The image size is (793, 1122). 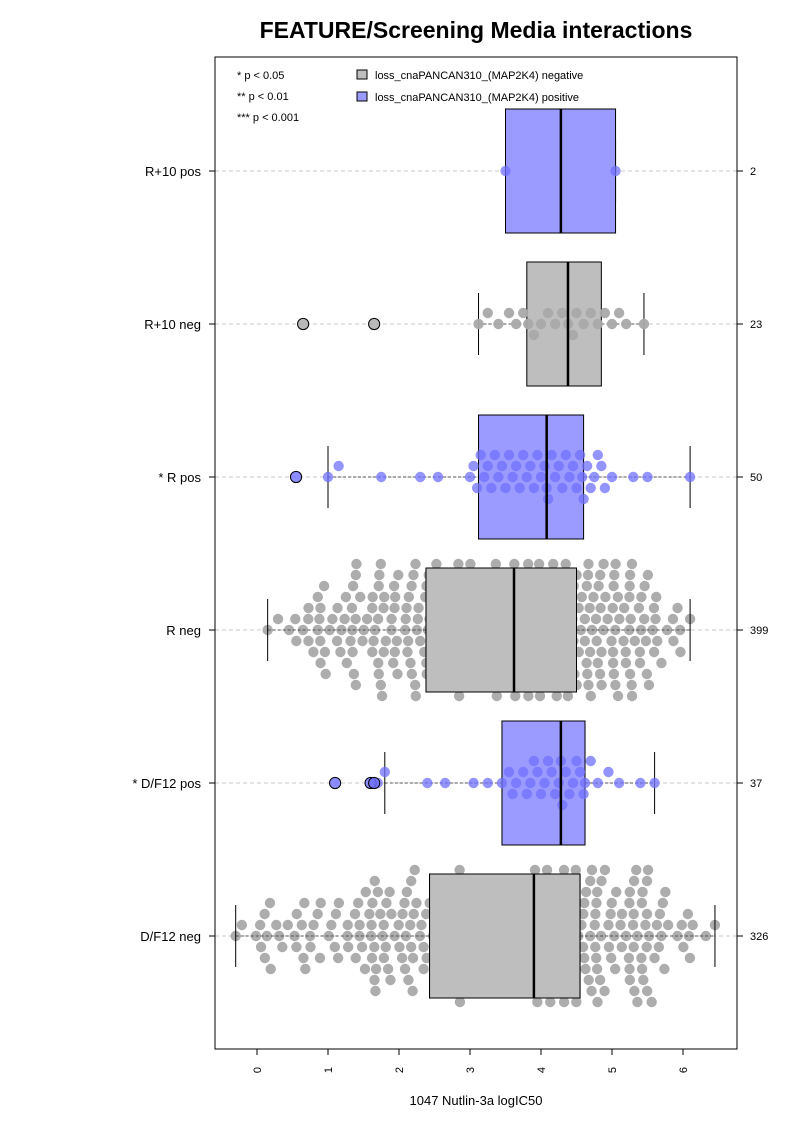 I want to click on legend-swatch, so click(x=362, y=96).